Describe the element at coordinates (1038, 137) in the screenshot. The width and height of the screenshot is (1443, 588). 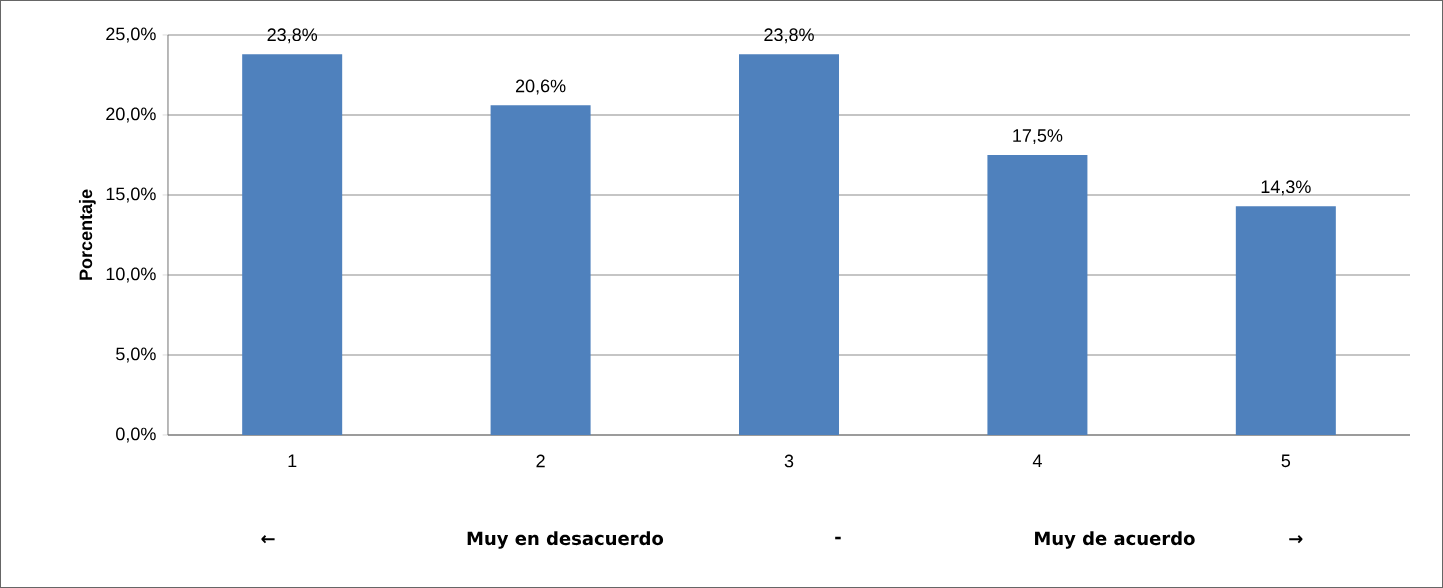
I see `data-label: 17,5%` at that location.